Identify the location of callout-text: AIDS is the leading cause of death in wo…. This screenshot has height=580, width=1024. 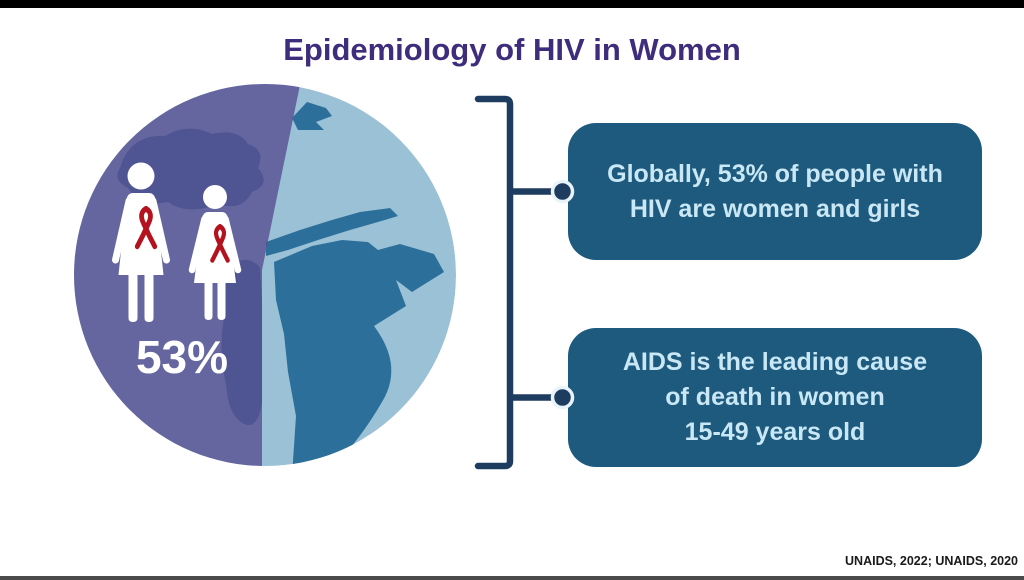
(775, 397).